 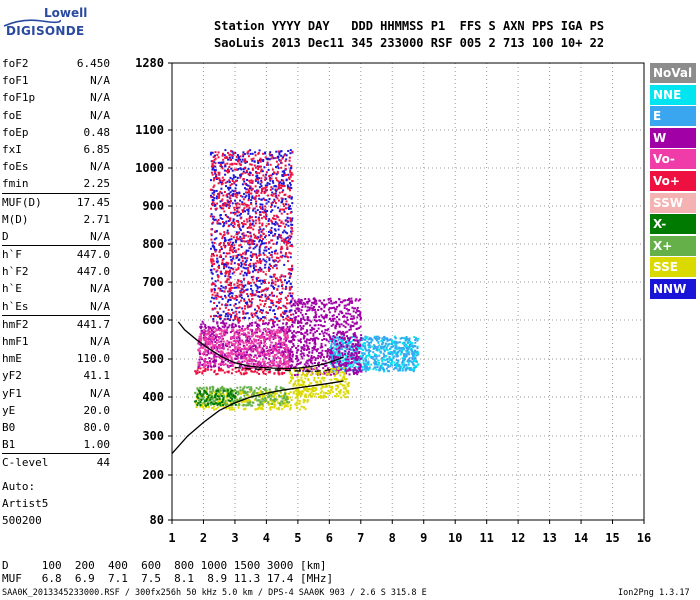 I want to click on y-tick-label: 600, so click(x=153, y=320).